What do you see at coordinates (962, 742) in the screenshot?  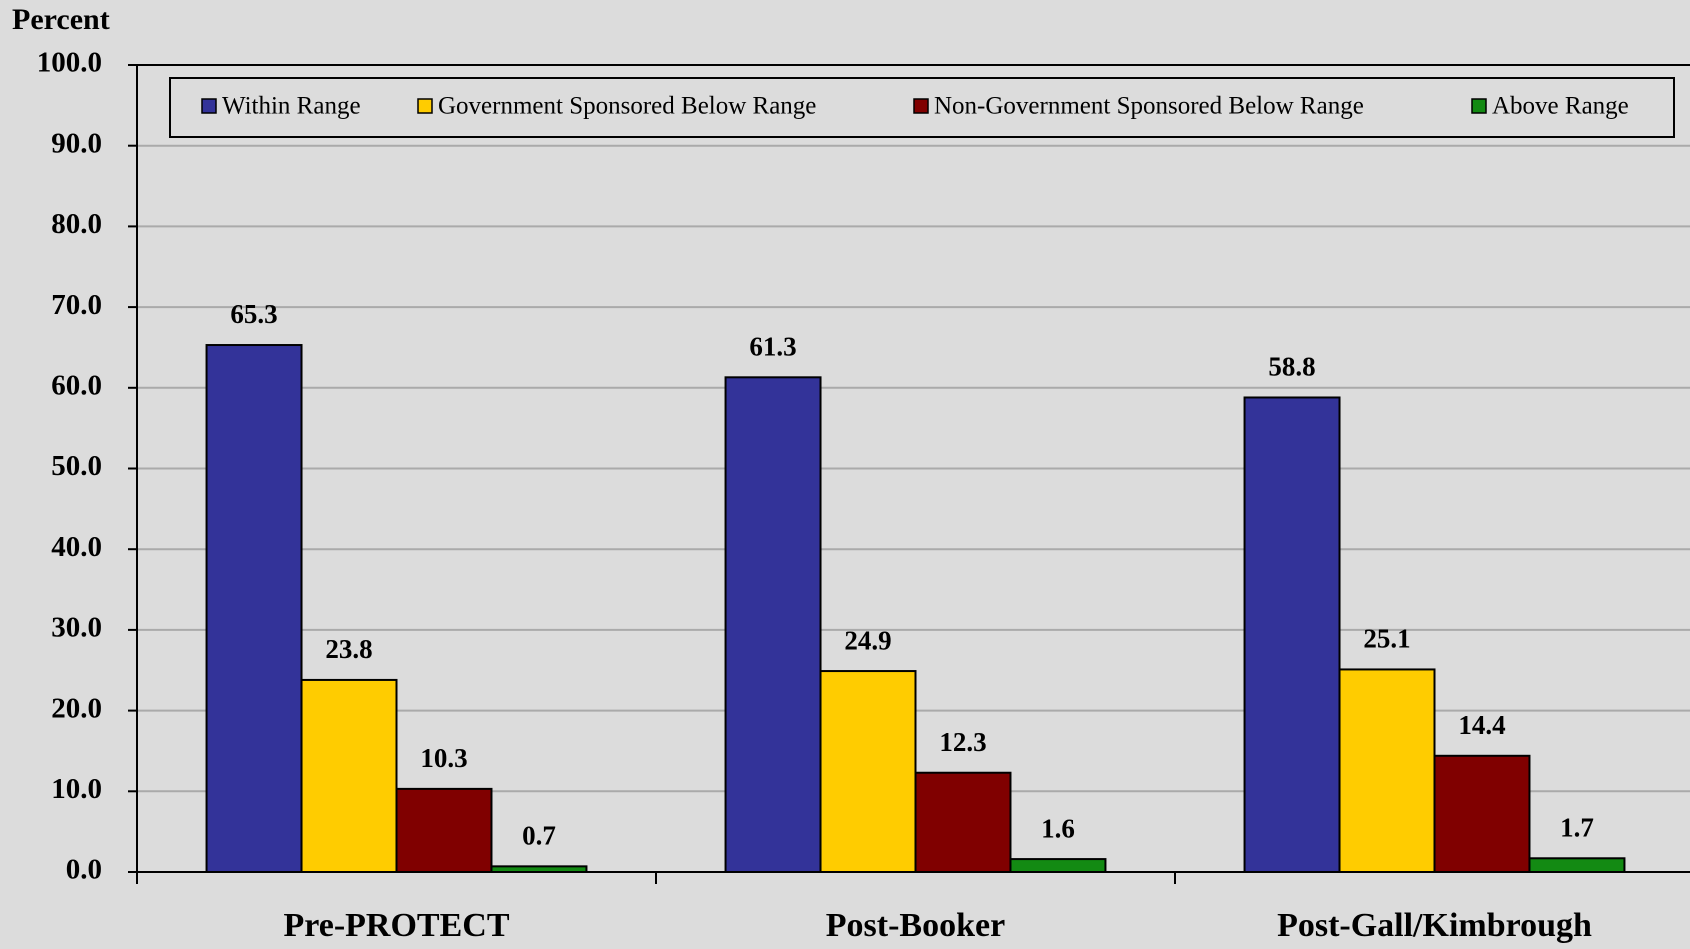 I see `data-label: 12.3` at bounding box center [962, 742].